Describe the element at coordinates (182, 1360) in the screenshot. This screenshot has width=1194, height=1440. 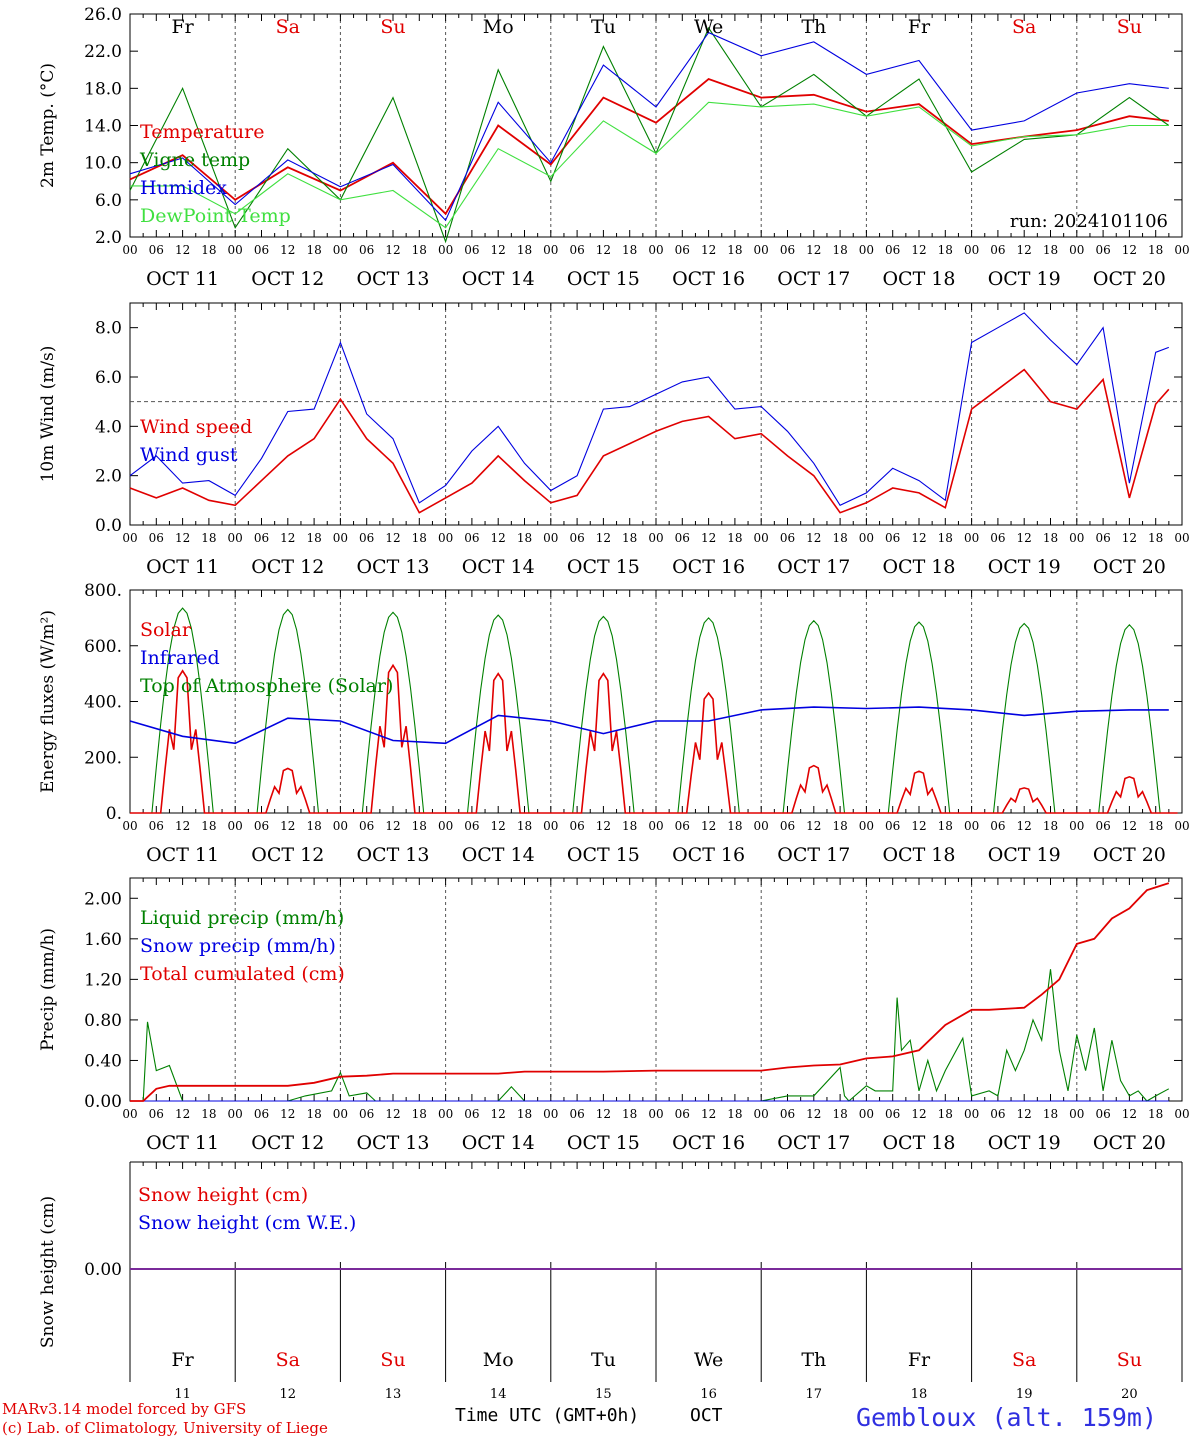
I see `weekday-label: Fr` at that location.